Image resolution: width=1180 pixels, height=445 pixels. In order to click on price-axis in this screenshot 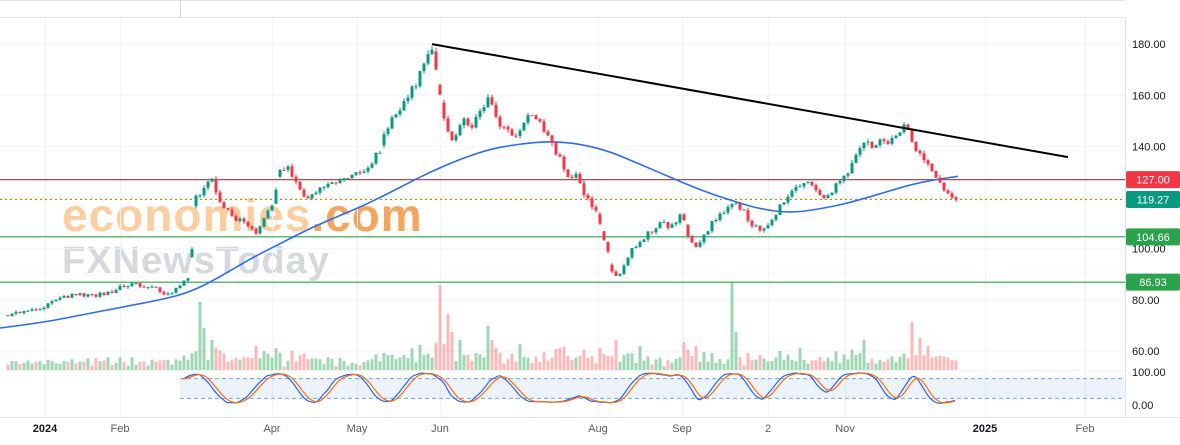, I will do `click(1152, 222)`.